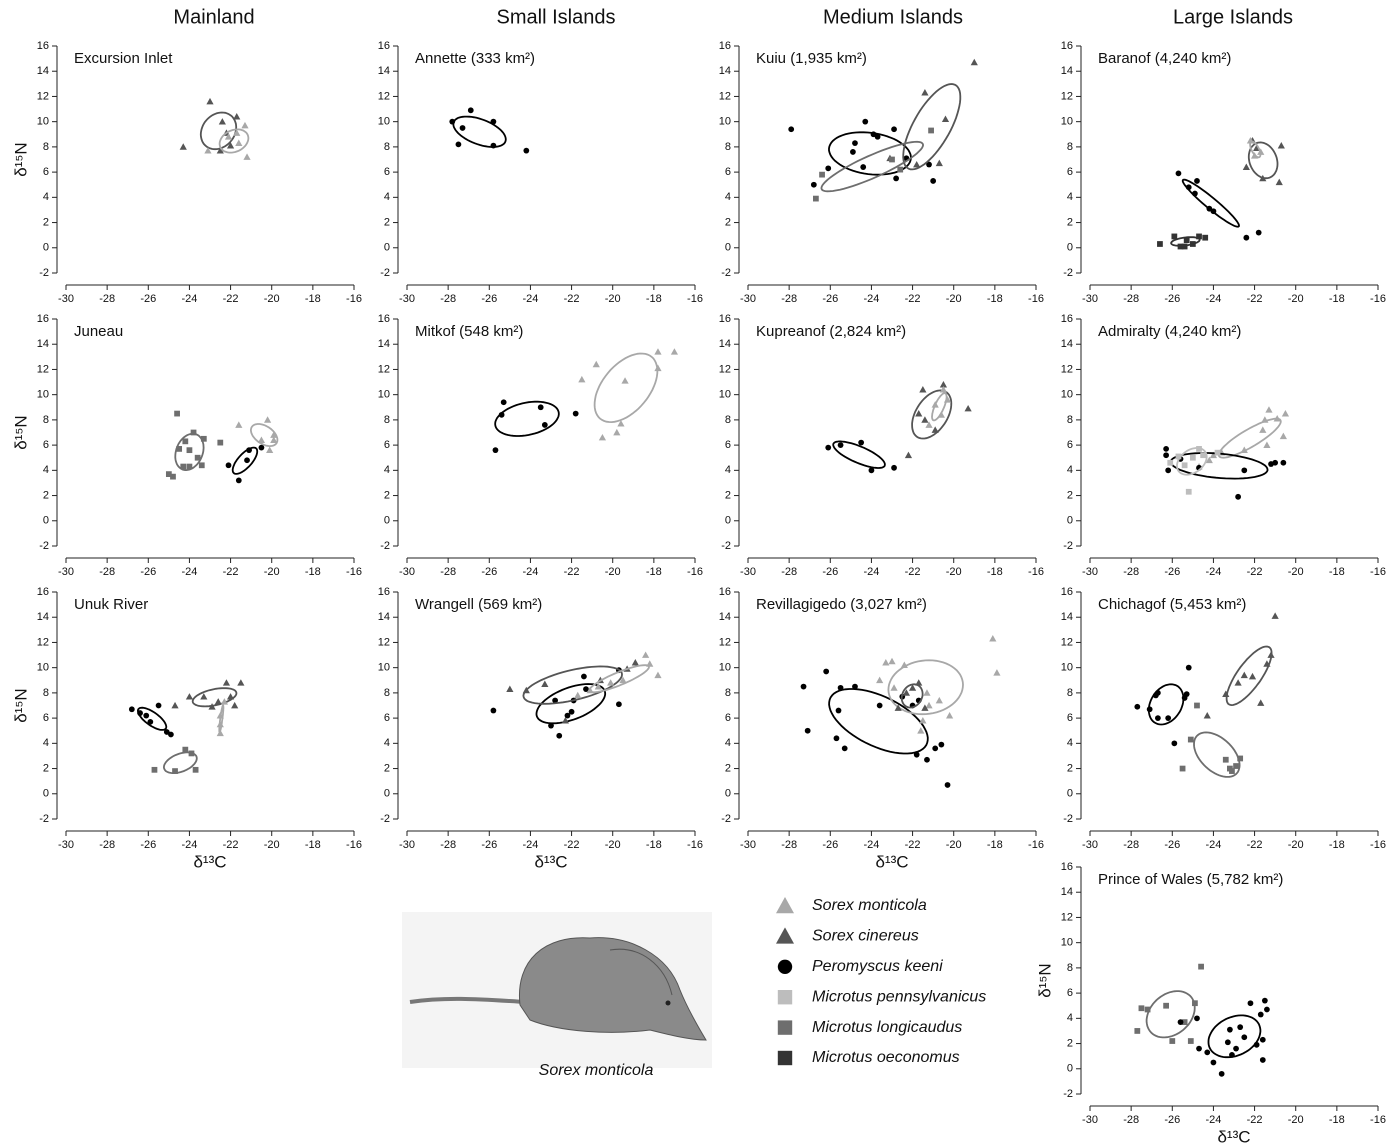 This screenshot has width=1400, height=1145. What do you see at coordinates (725, 617) in the screenshot?
I see `y-tick-label: 14` at bounding box center [725, 617].